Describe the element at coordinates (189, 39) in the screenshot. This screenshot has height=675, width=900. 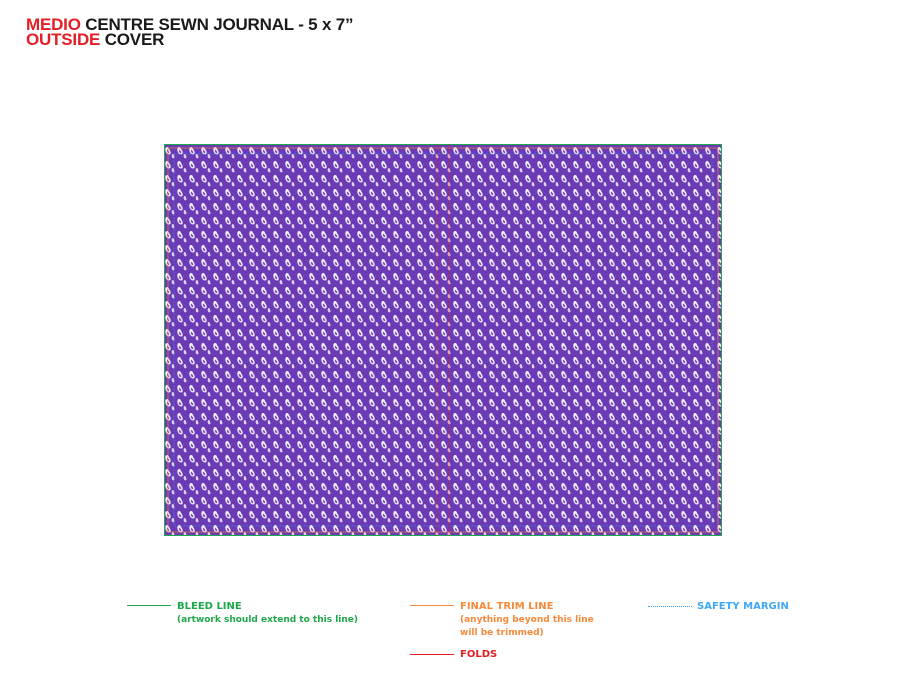
I see `title-line-2: OUTSIDE COVER` at that location.